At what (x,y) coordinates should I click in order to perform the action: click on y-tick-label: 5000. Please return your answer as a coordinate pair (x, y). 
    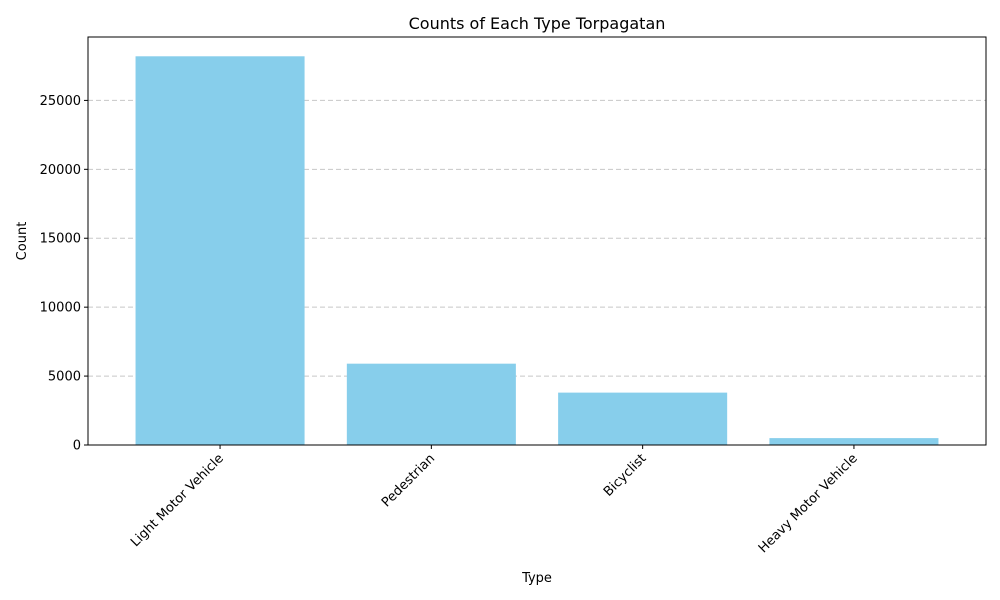
    Looking at the image, I should click on (64, 377).